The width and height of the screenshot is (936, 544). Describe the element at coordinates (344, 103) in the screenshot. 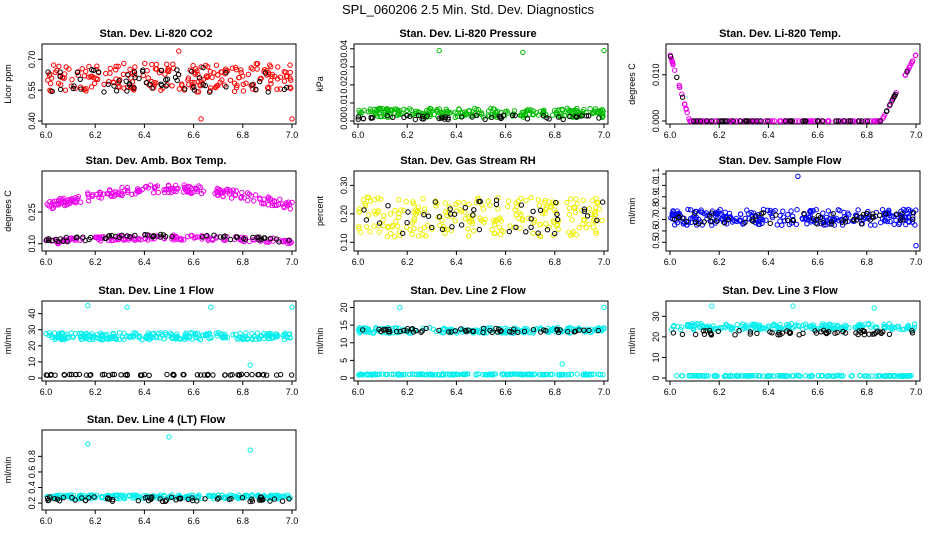

I see `y-tick-label: 0.01` at that location.